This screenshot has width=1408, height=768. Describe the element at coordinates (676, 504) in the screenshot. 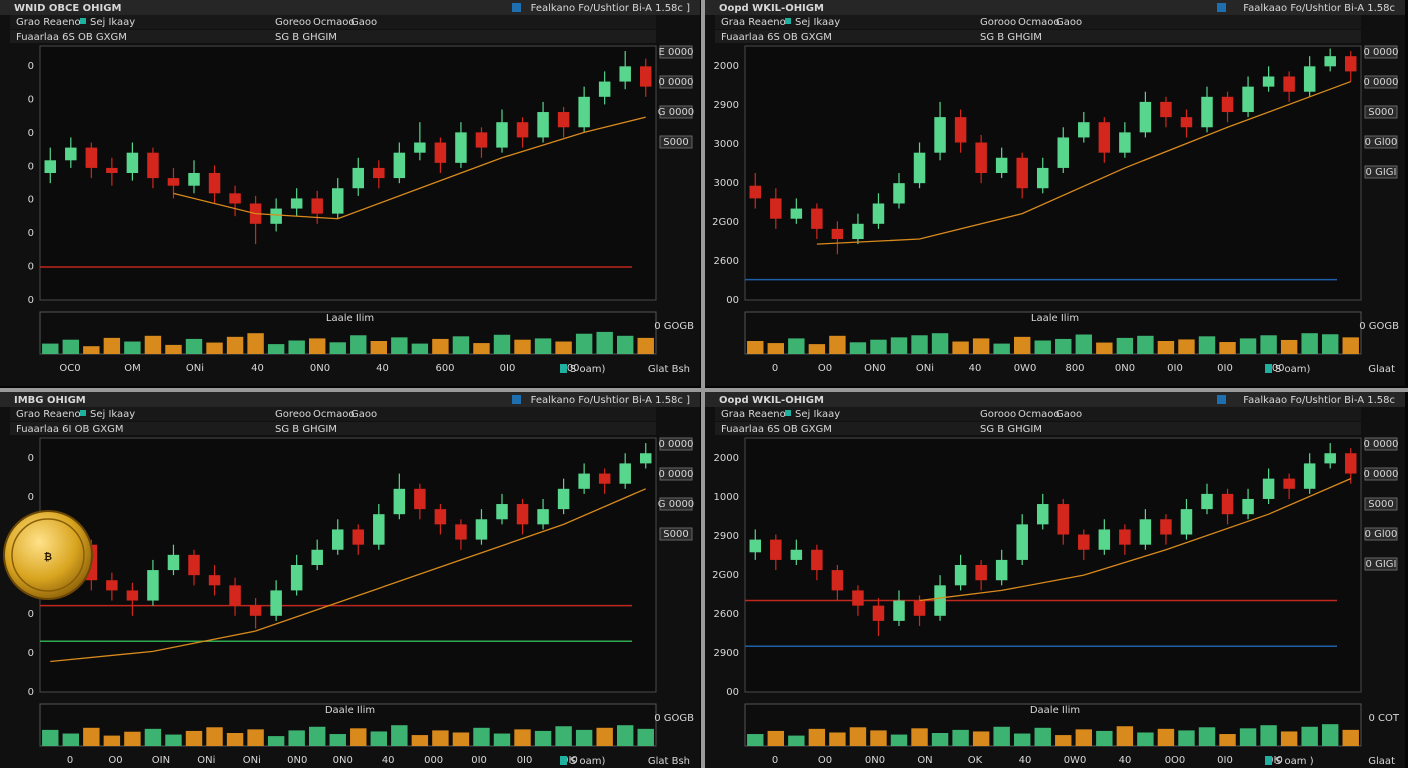

I see `price-tag: G 0000` at that location.